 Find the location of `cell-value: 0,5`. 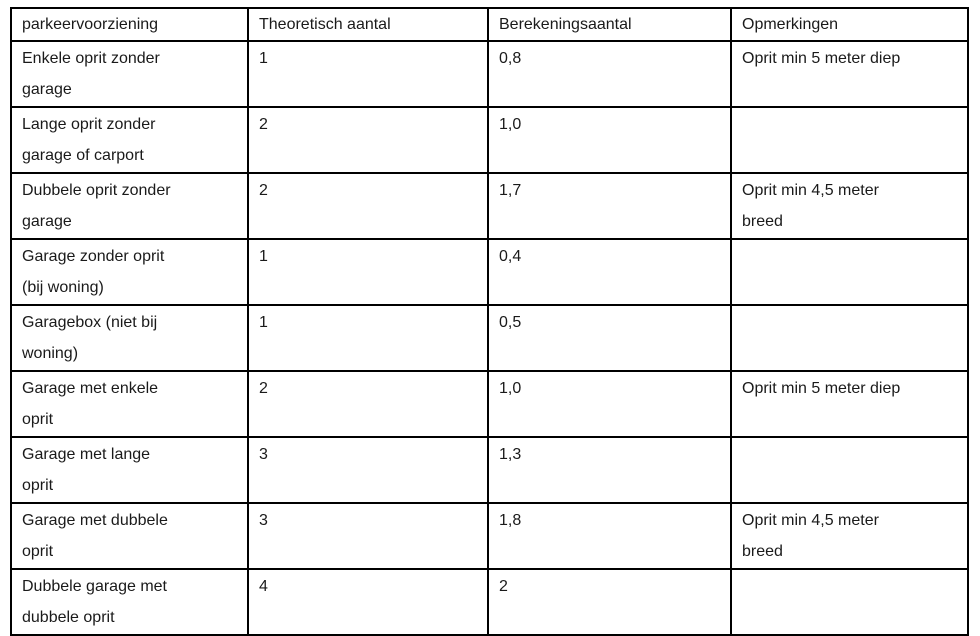

cell-value: 0,5 is located at coordinates (510, 322).